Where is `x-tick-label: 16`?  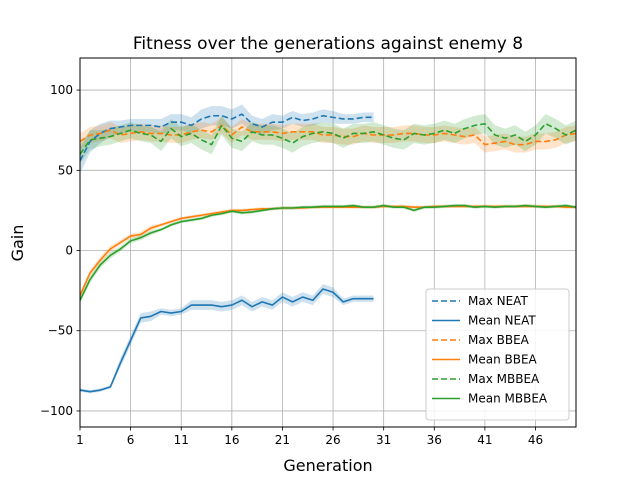
x-tick-label: 16 is located at coordinates (231, 440).